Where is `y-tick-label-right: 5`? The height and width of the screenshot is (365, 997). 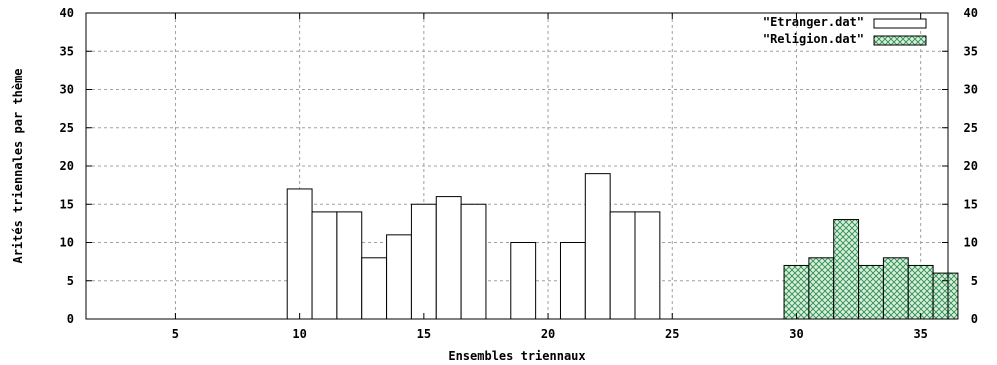
y-tick-label-right: 5 is located at coordinates (974, 281).